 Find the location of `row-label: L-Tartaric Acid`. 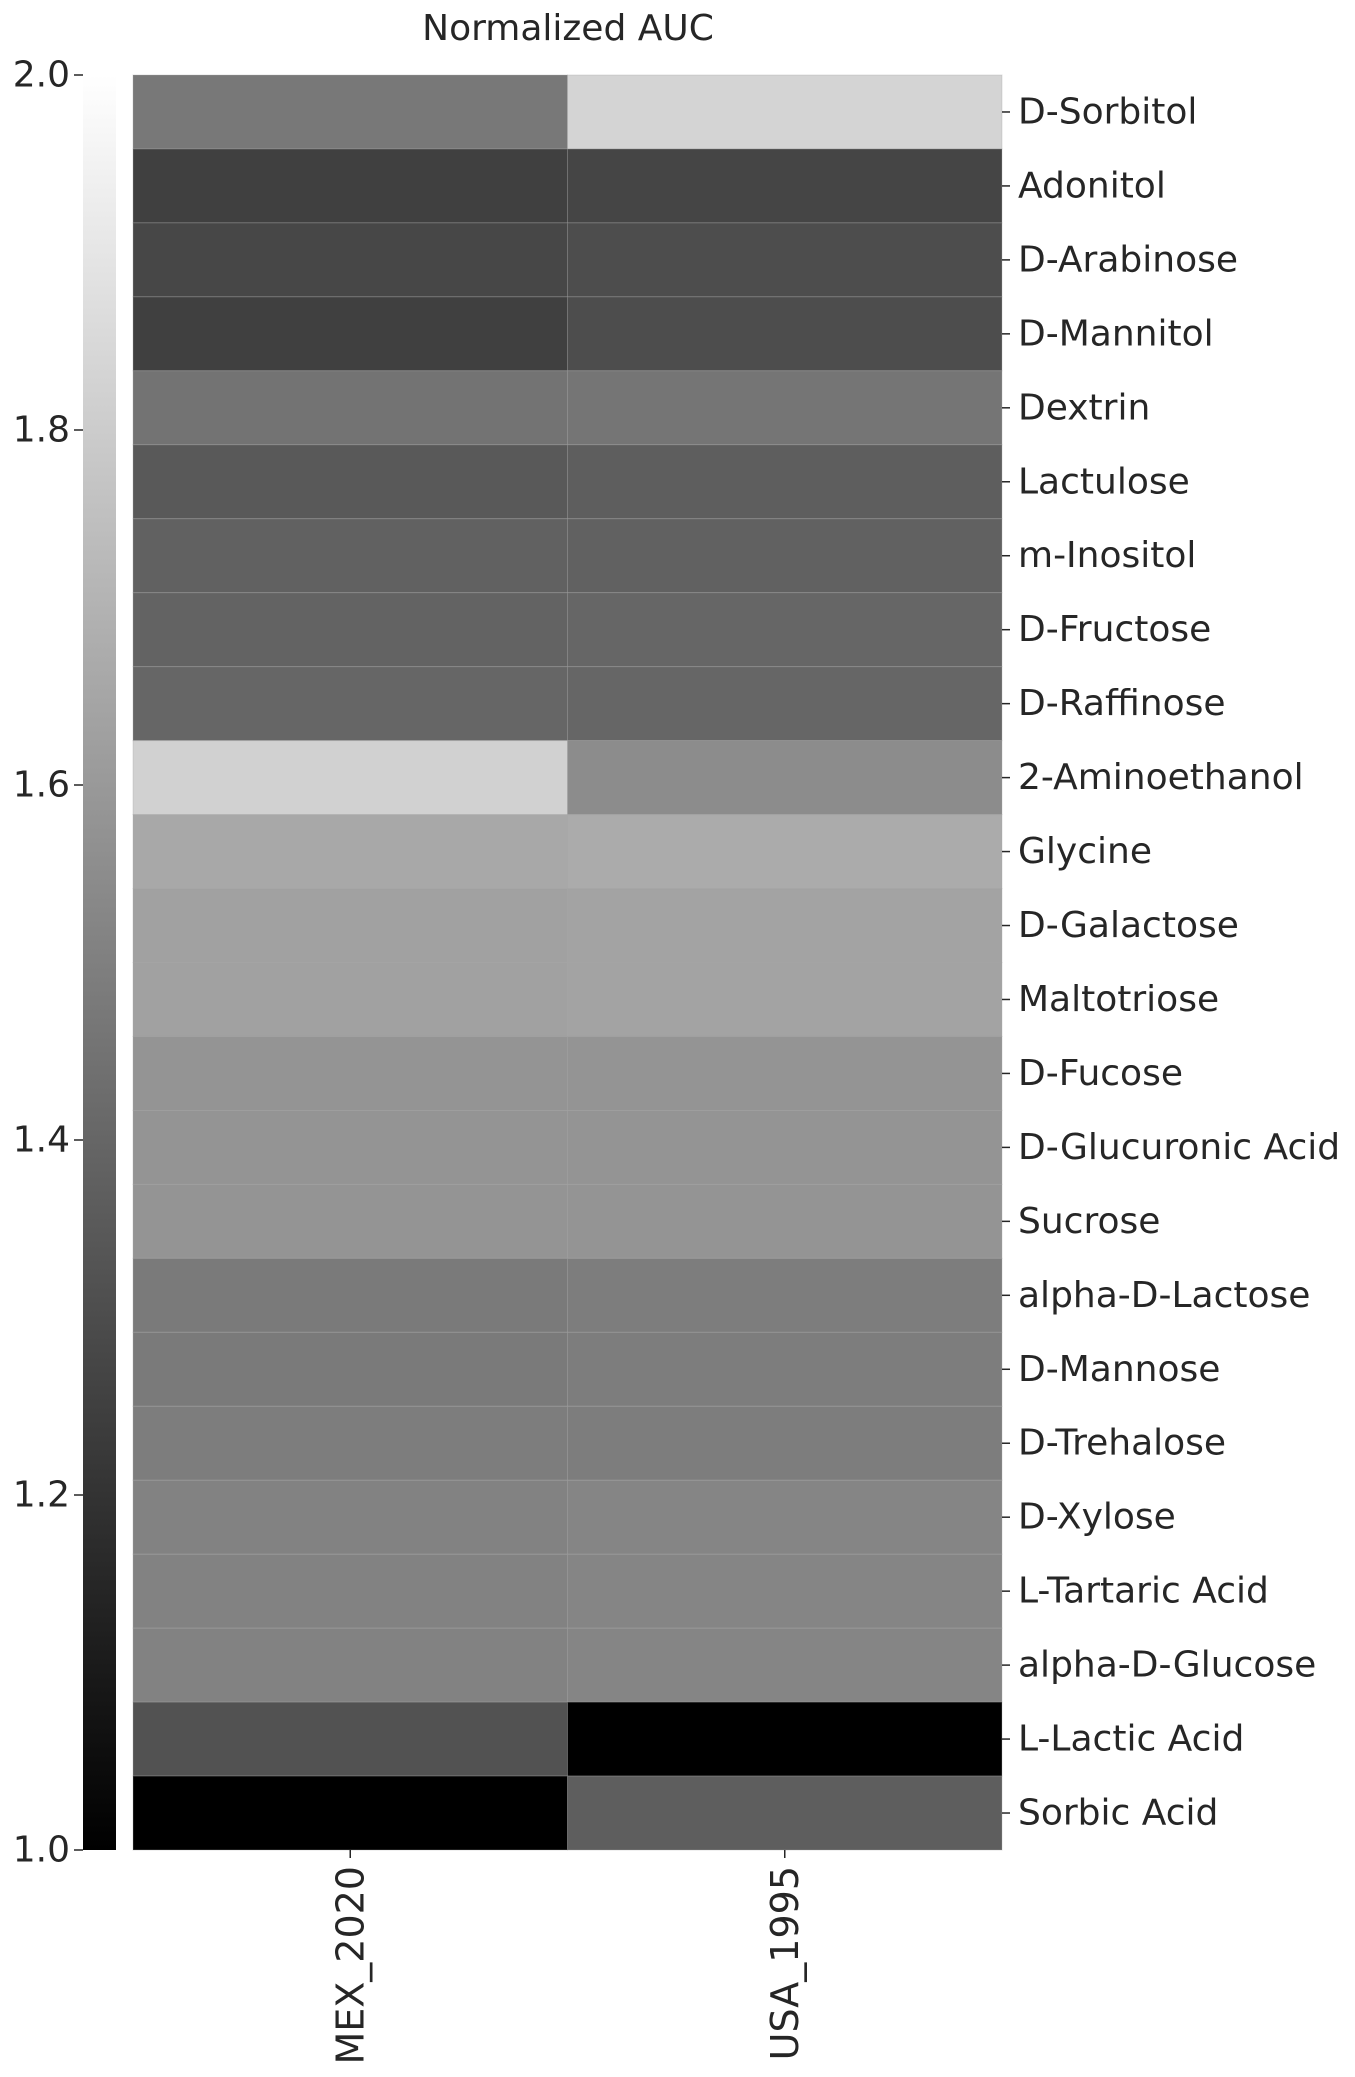

row-label: L-Tartaric Acid is located at coordinates (1143, 1591).